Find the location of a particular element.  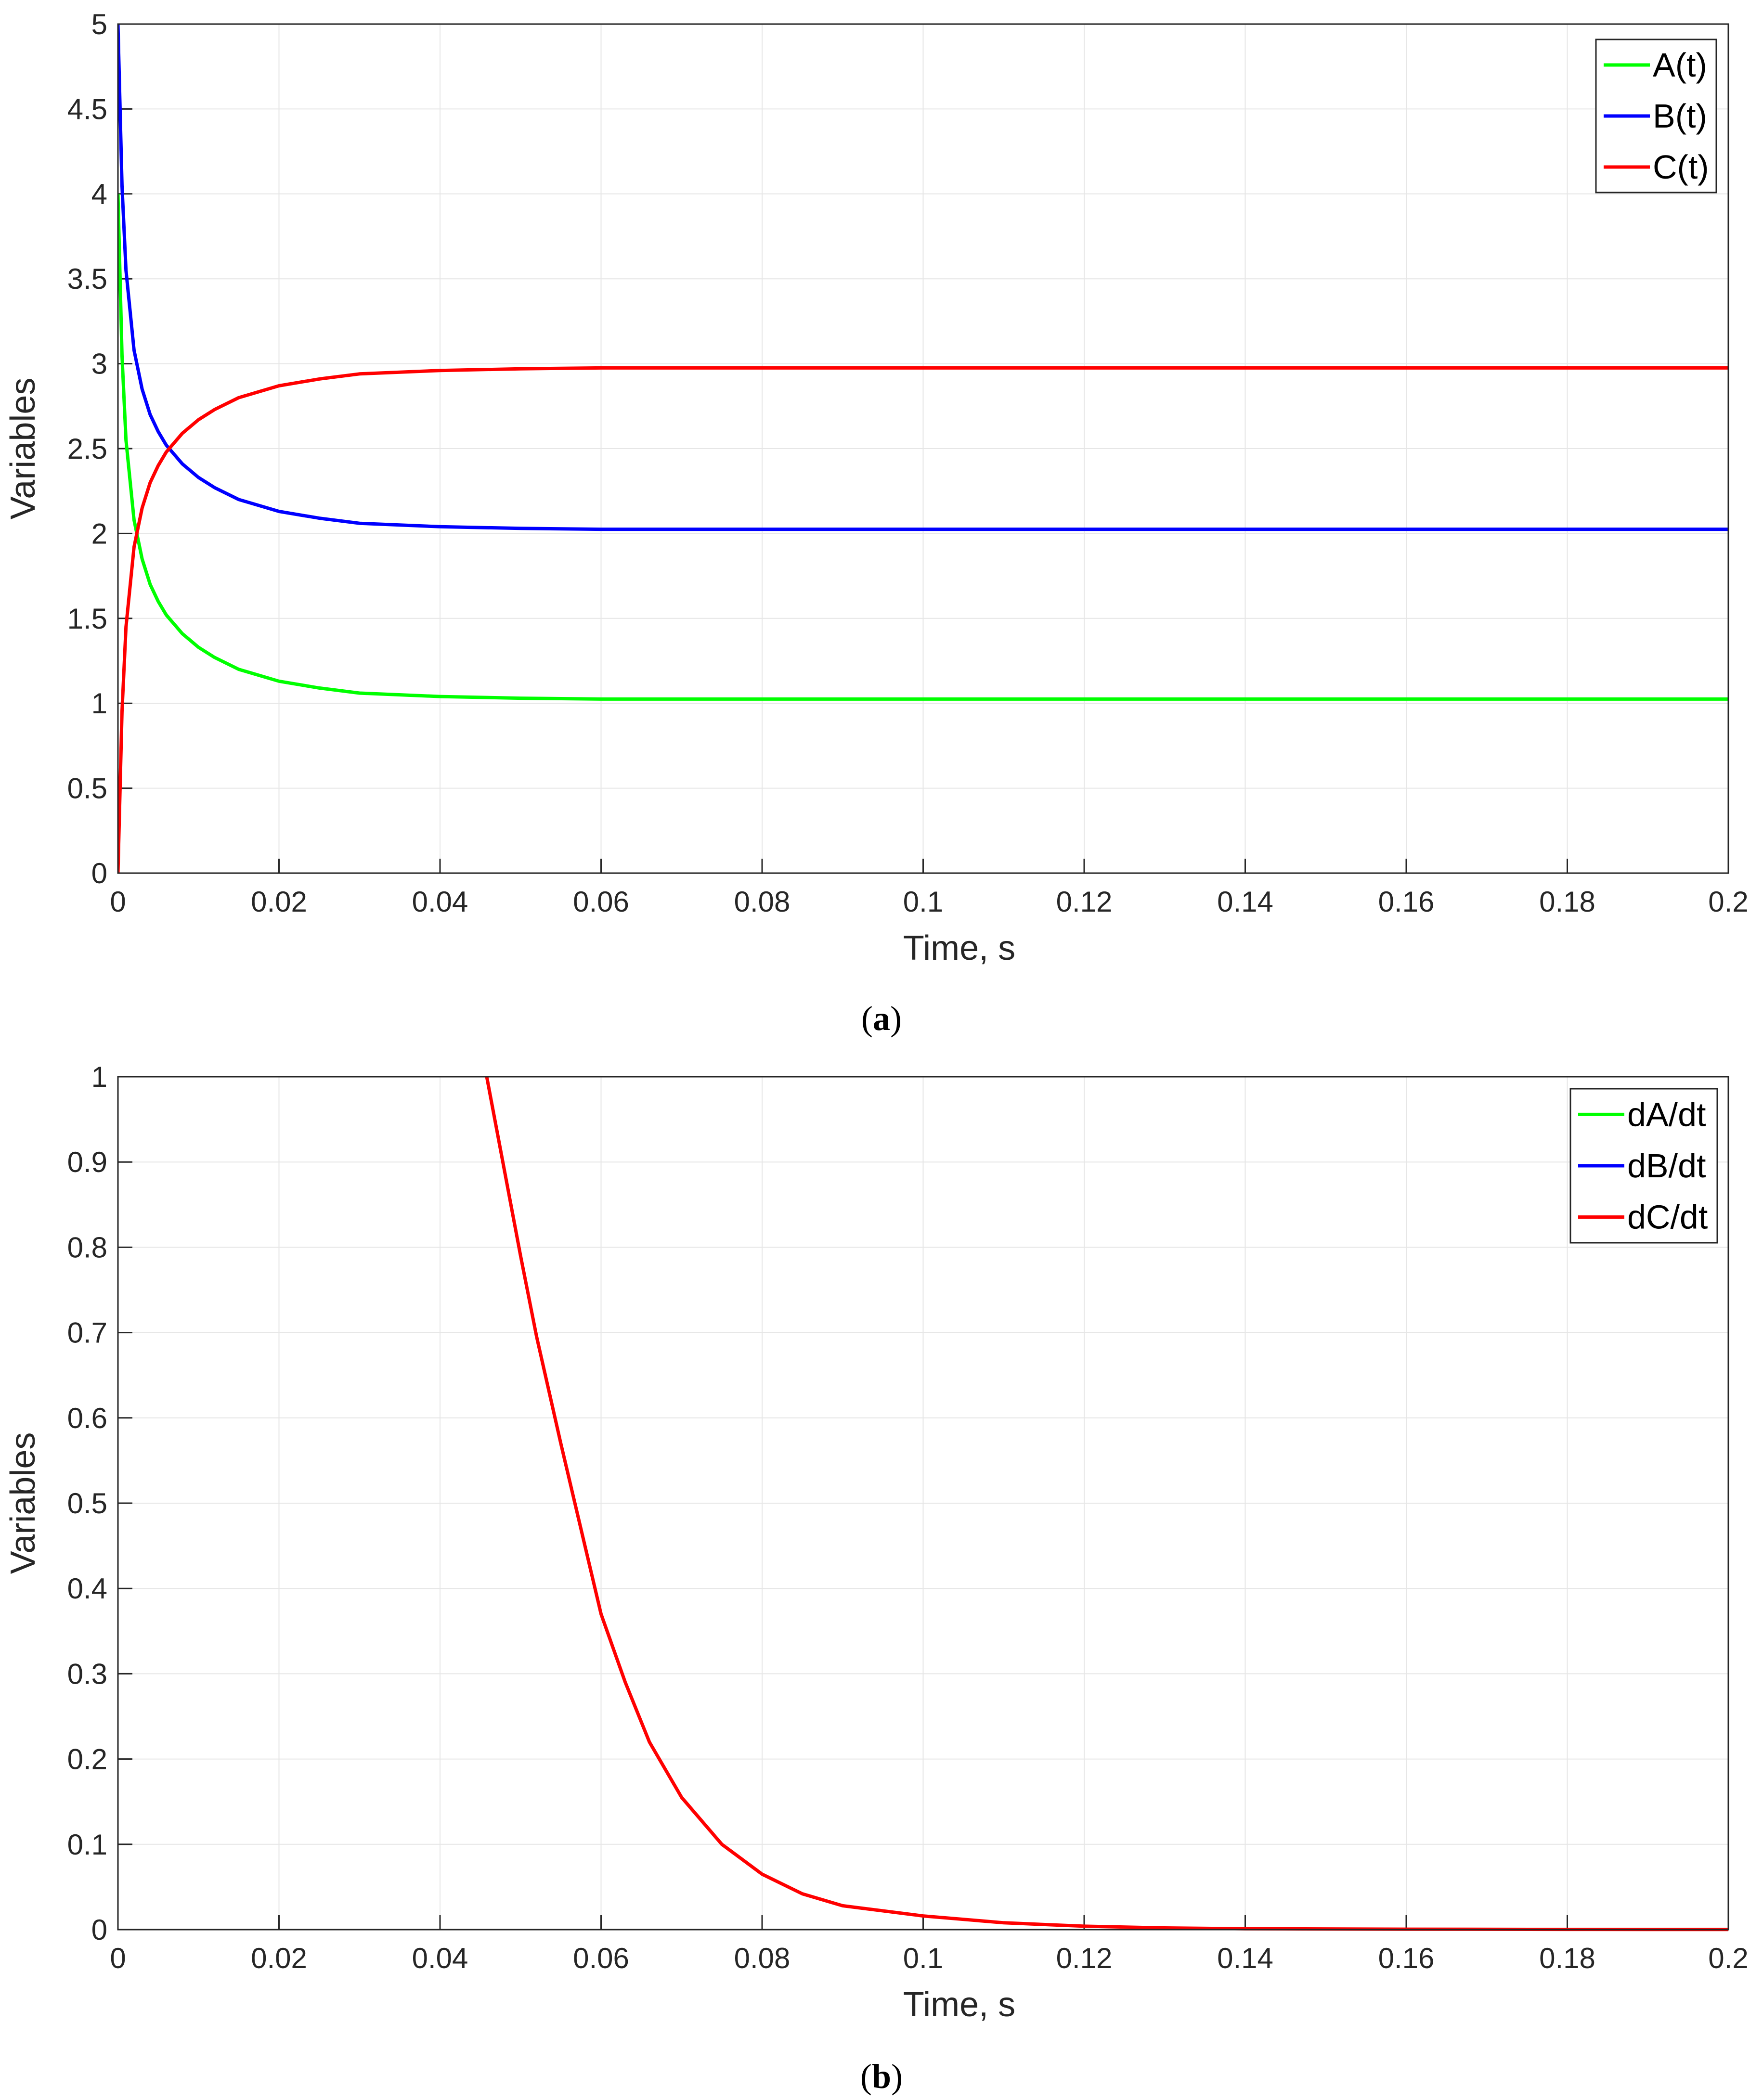

legend-label: dA/dt is located at coordinates (1666, 1114).